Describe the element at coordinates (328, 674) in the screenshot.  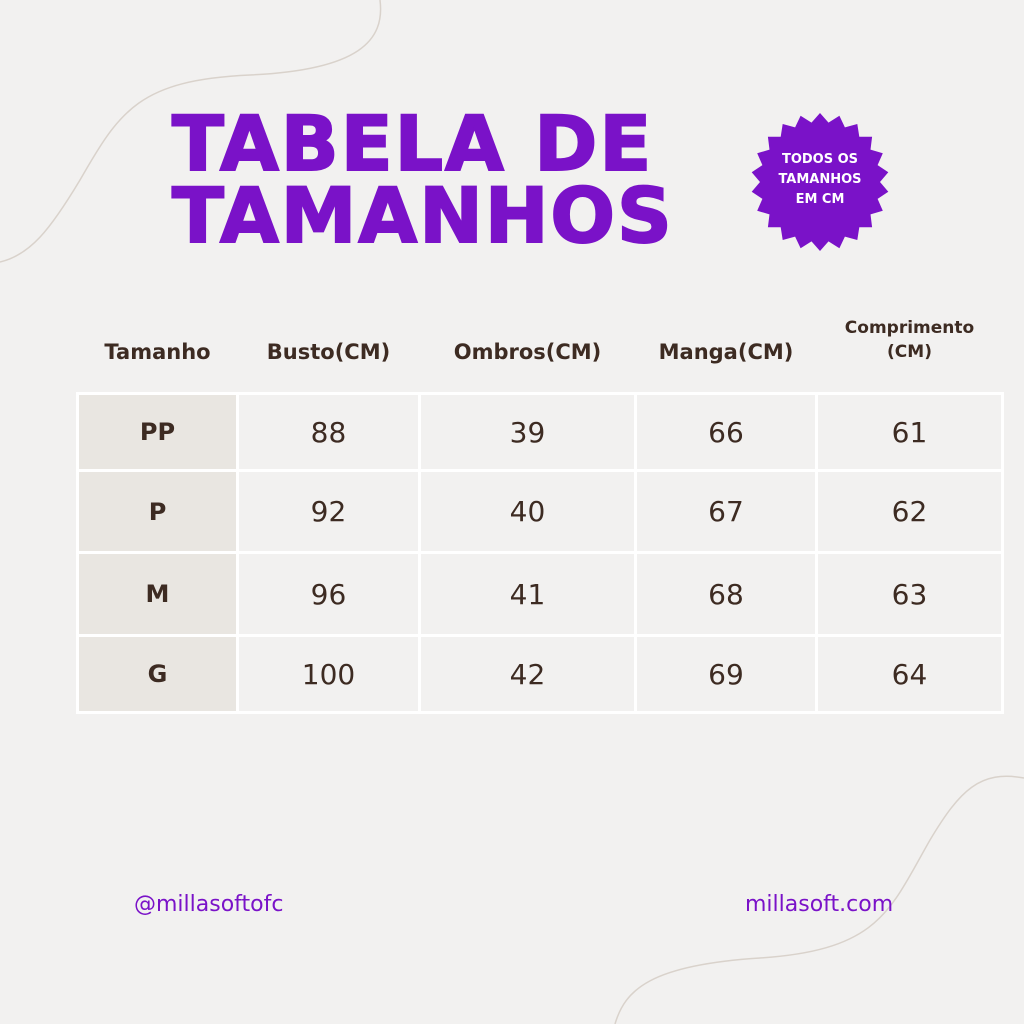
I see `measure-cell: 100` at that location.